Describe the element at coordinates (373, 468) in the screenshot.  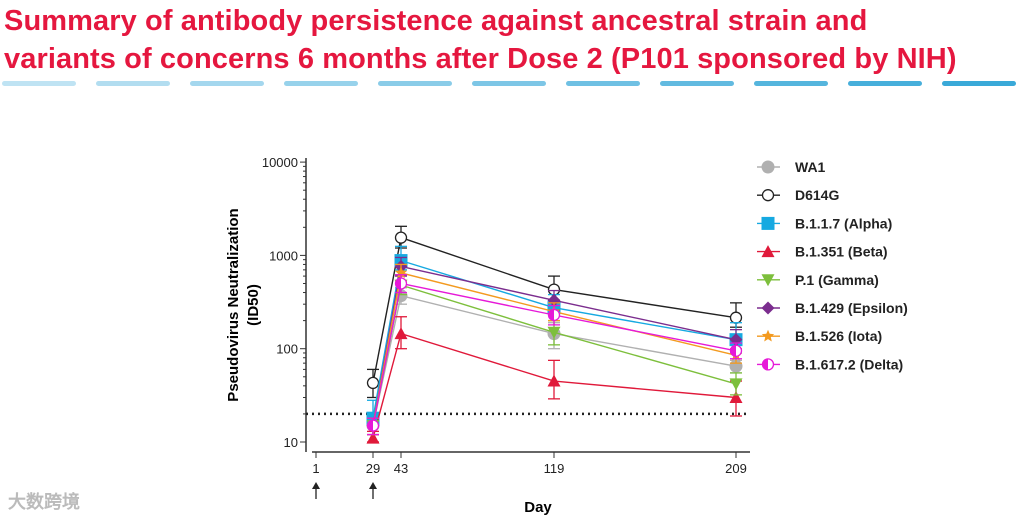
I see `x-tick-label: 29` at that location.